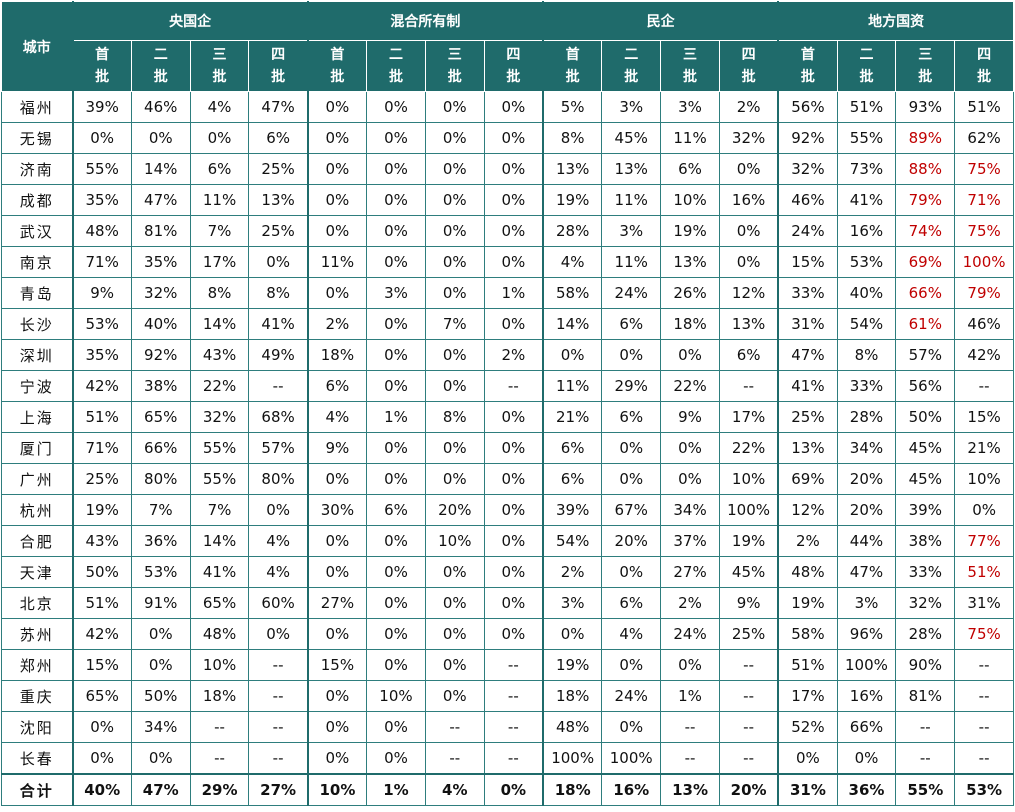 The image size is (1015, 812). Describe the element at coordinates (690, 510) in the screenshot. I see `value-cell: 34%` at that location.